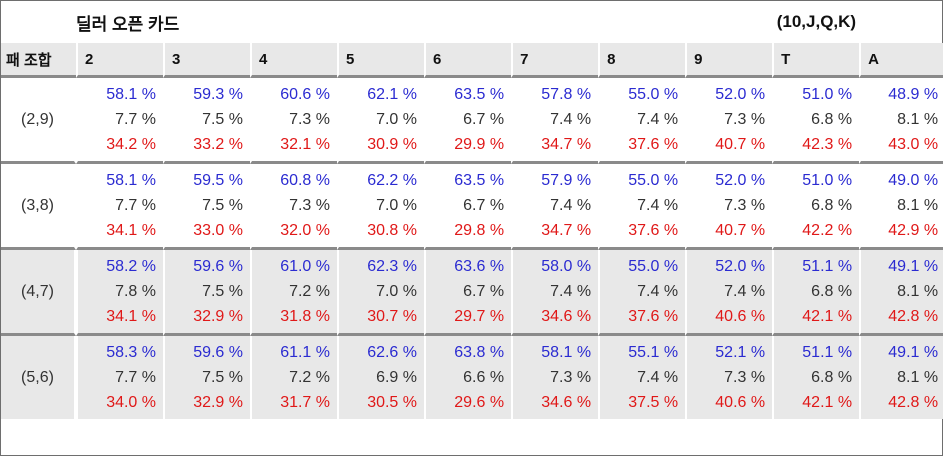 Image resolution: width=943 pixels, height=456 pixels. Describe the element at coordinates (309, 377) in the screenshot. I see `push-probability: 7.2 %` at that location.